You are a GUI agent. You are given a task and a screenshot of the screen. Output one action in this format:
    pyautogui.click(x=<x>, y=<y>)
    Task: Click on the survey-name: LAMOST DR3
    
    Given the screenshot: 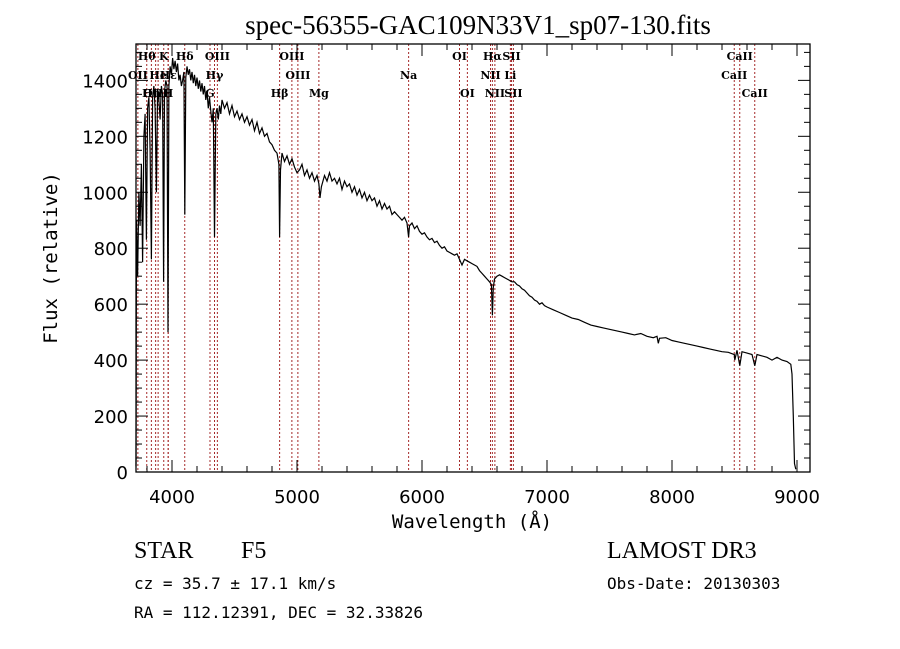 What is the action you would take?
    pyautogui.click(x=682, y=551)
    